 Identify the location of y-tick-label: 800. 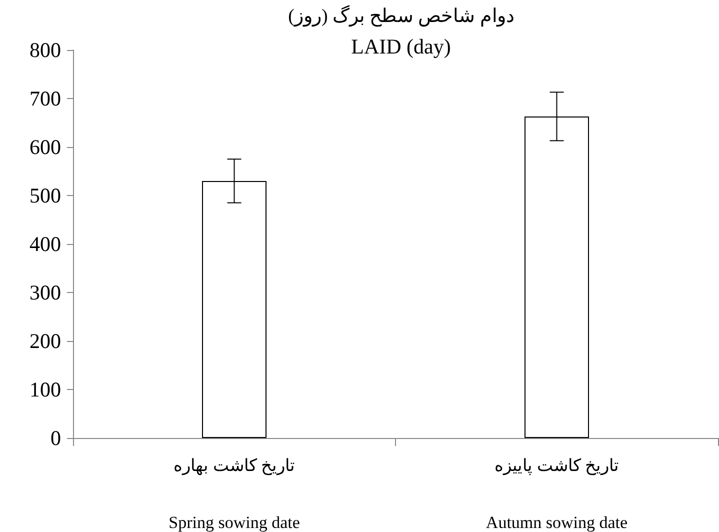
(45, 50).